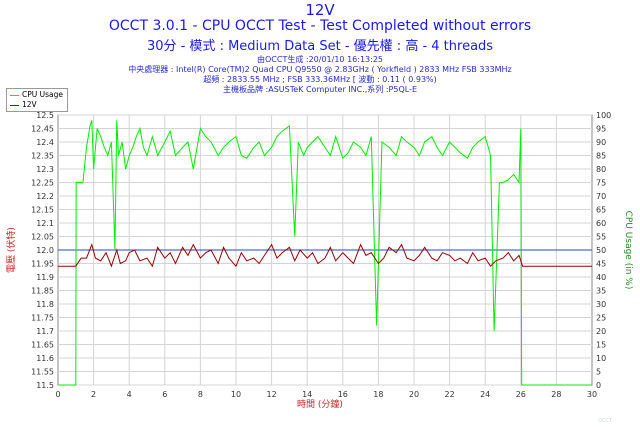 The width and height of the screenshot is (640, 427). Describe the element at coordinates (11, 250) in the screenshot. I see `y-axis-label: 電壓 (伏特)` at that location.